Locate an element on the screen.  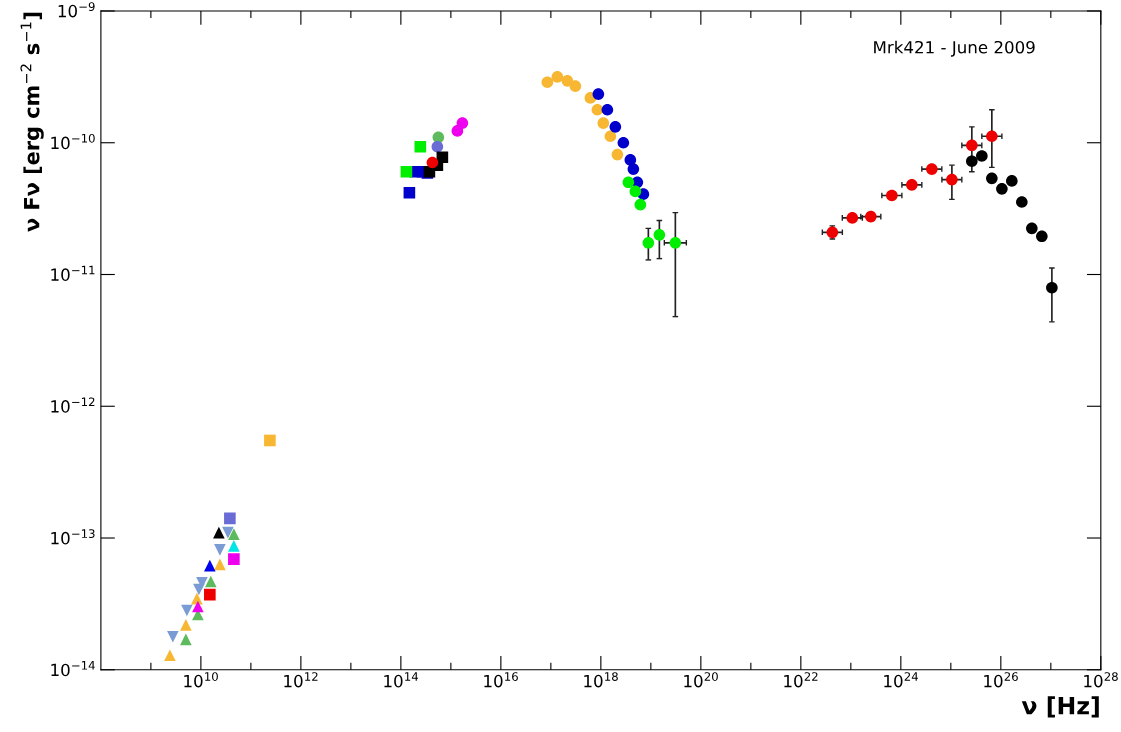
x-tick-label: 10$^{16}$ is located at coordinates (501, 680).